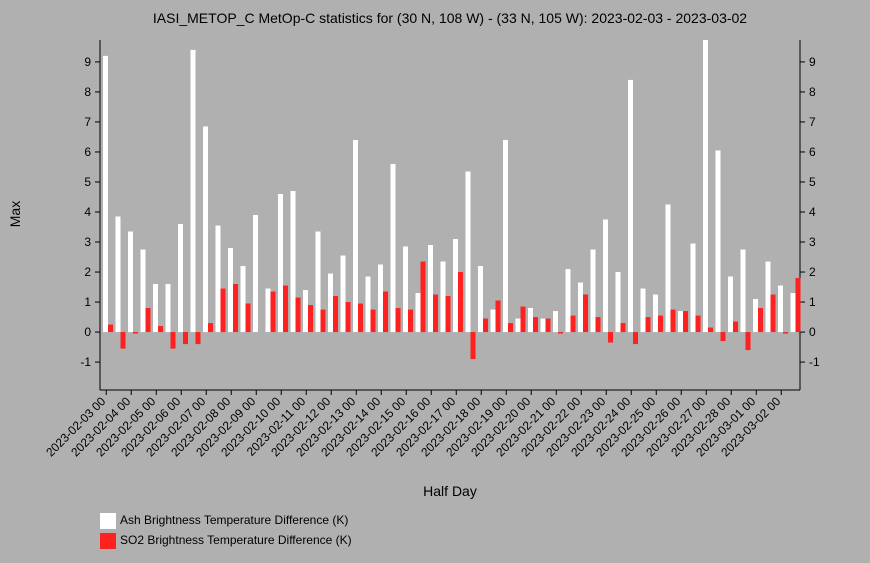  What do you see at coordinates (812, 182) in the screenshot?
I see `y2-tick-label: 5` at bounding box center [812, 182].